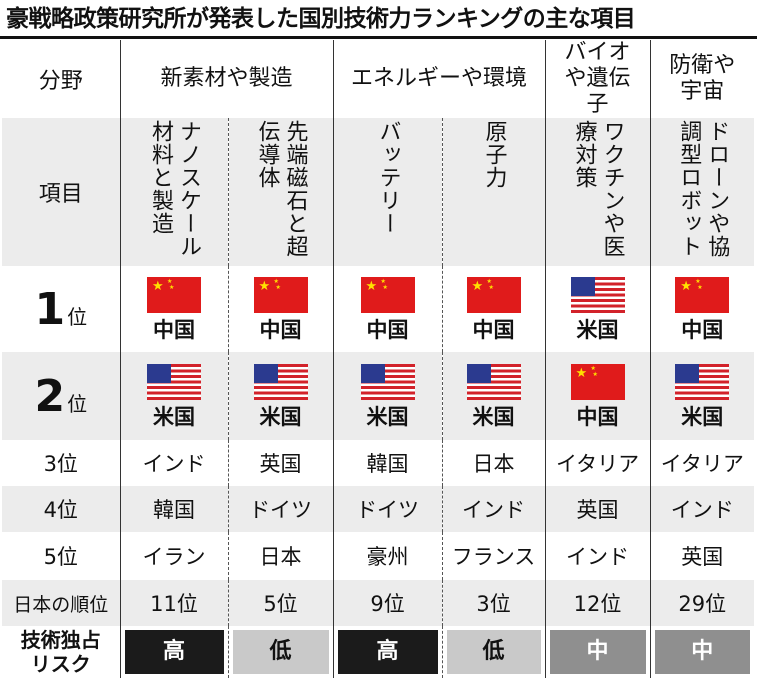 The height and width of the screenshot is (678, 757). I want to click on rank5-row: 5位 イラン 日本 豪州 フランス インド 英国, so click(378, 556).